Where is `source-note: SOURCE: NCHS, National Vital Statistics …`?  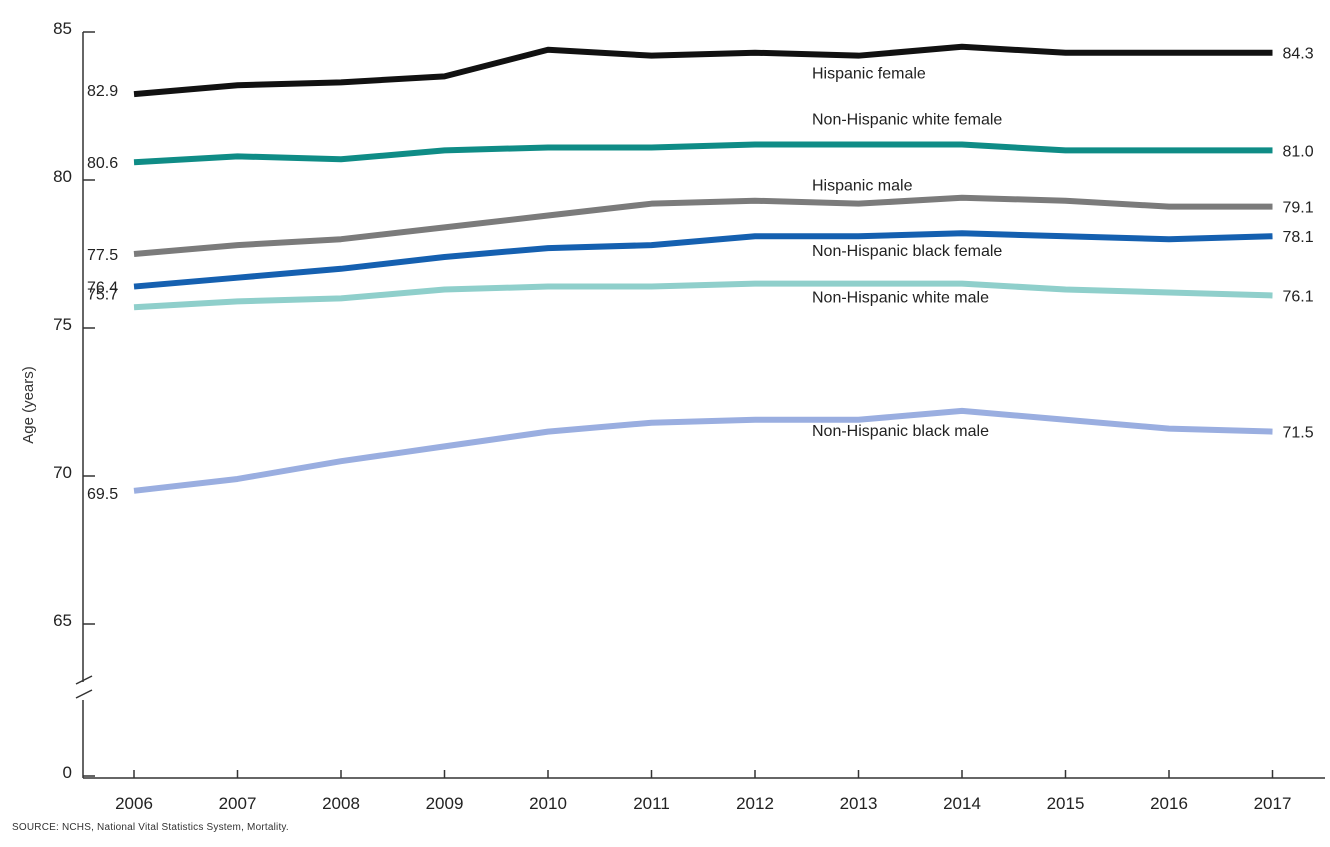 source-note: SOURCE: NCHS, National Vital Statistics … is located at coordinates (150, 827).